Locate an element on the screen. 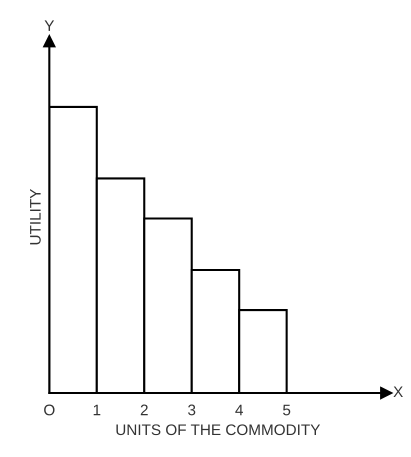 This screenshot has height=457, width=411. x-tick-label: 2 is located at coordinates (144, 410).